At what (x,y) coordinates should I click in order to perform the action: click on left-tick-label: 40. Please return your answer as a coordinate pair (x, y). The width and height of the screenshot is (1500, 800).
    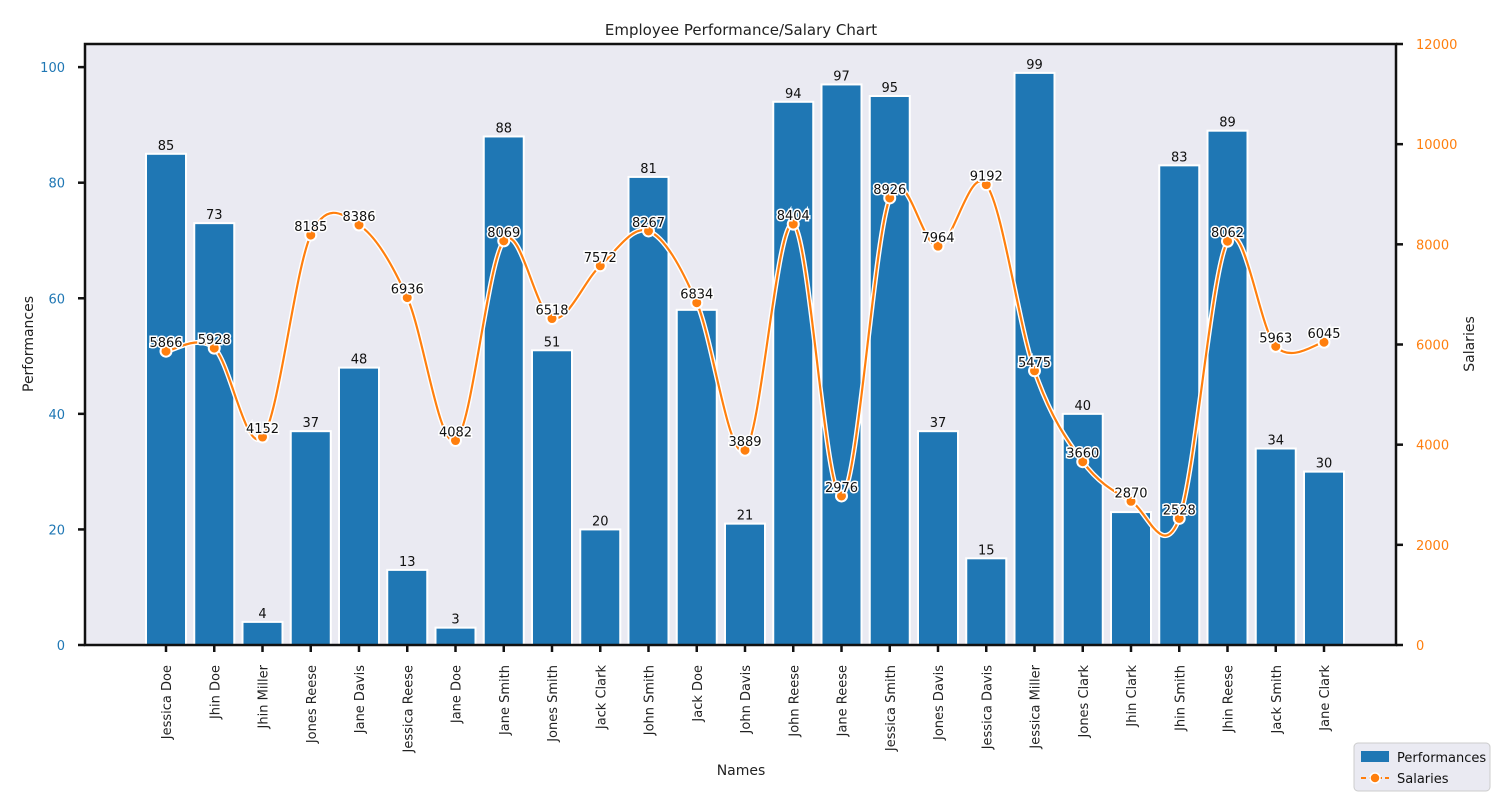
    Looking at the image, I should click on (56, 415).